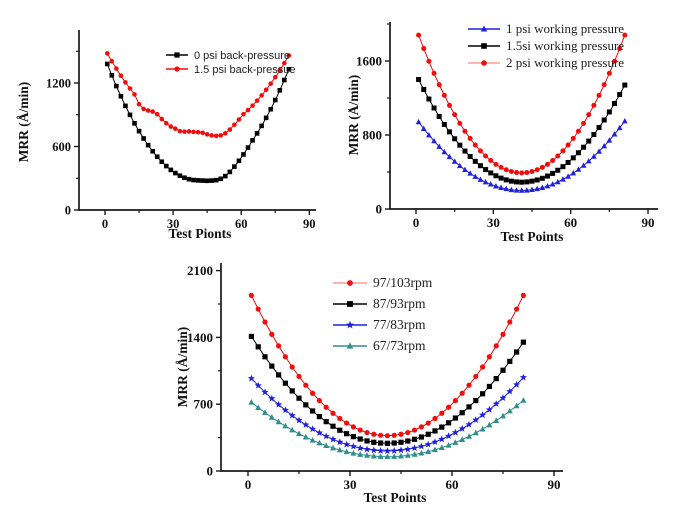 This screenshot has height=513, width=697. What do you see at coordinates (200, 270) in the screenshot?
I see `y-tick-label: 2100` at bounding box center [200, 270].